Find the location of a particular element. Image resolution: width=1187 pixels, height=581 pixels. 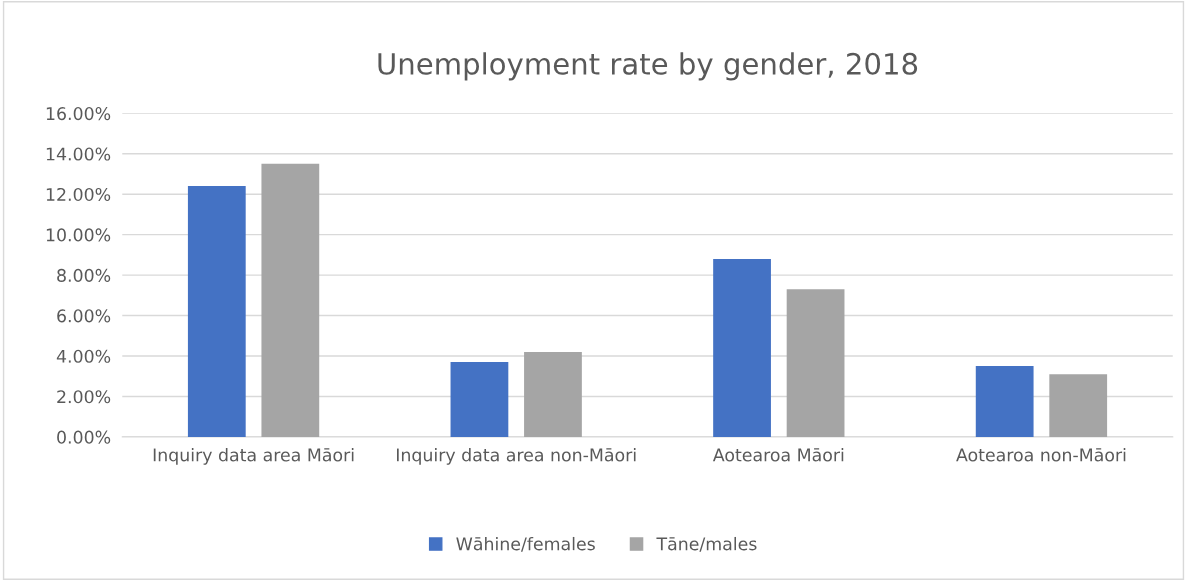

y-tick-label: 10.00% is located at coordinates (78, 235).